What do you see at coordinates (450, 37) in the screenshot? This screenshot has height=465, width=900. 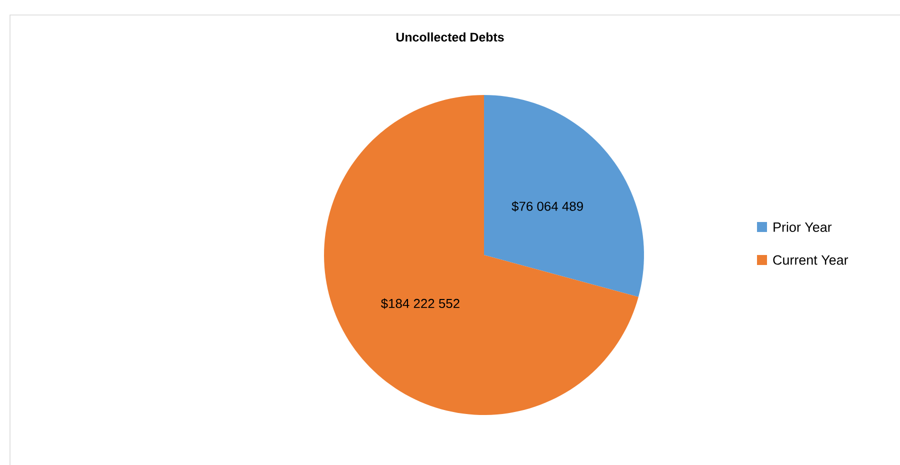 I see `chart-title: Uncollected Debts` at bounding box center [450, 37].